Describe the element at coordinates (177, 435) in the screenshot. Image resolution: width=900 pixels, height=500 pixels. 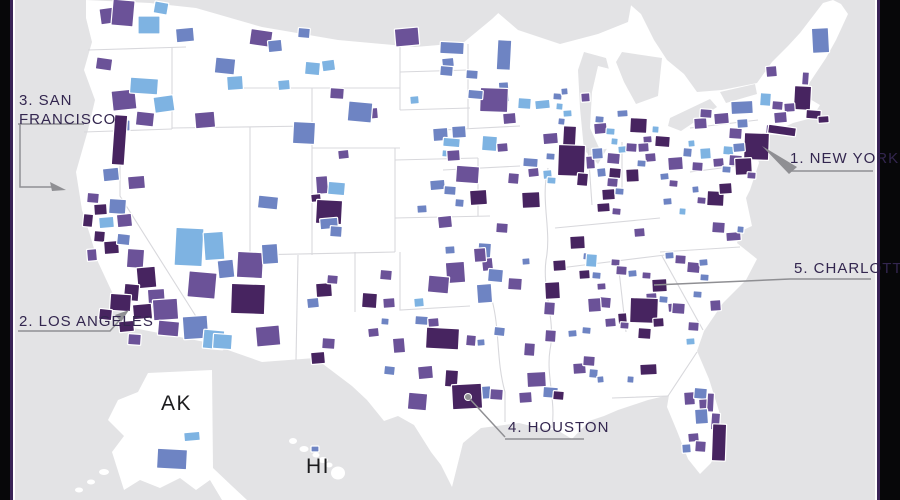
I see `alaska-landmass` at that location.